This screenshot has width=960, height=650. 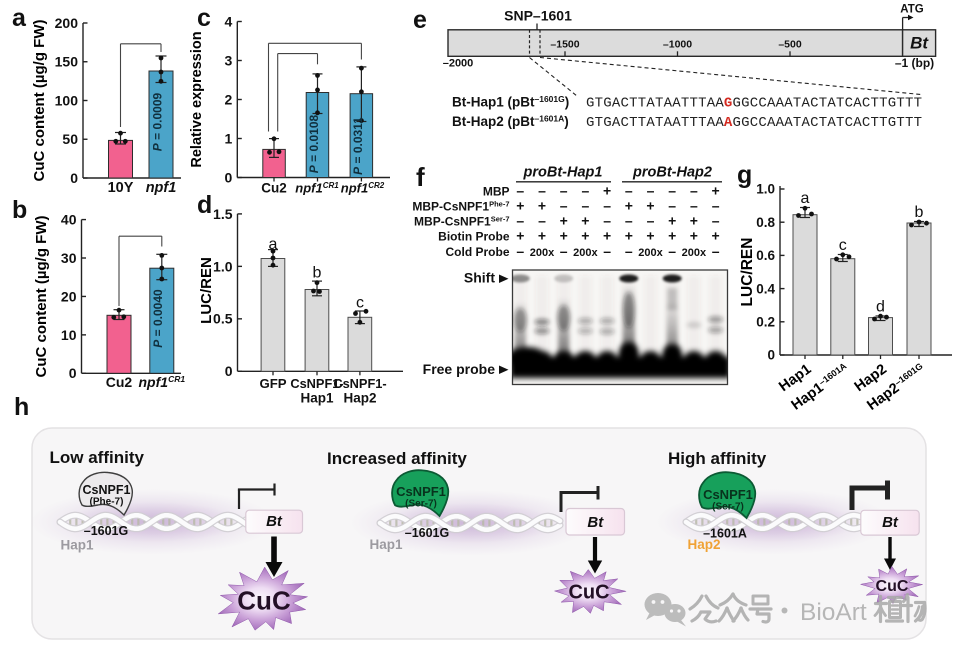 I want to click on svg-text: P = 0.0311, so click(x=358, y=146).